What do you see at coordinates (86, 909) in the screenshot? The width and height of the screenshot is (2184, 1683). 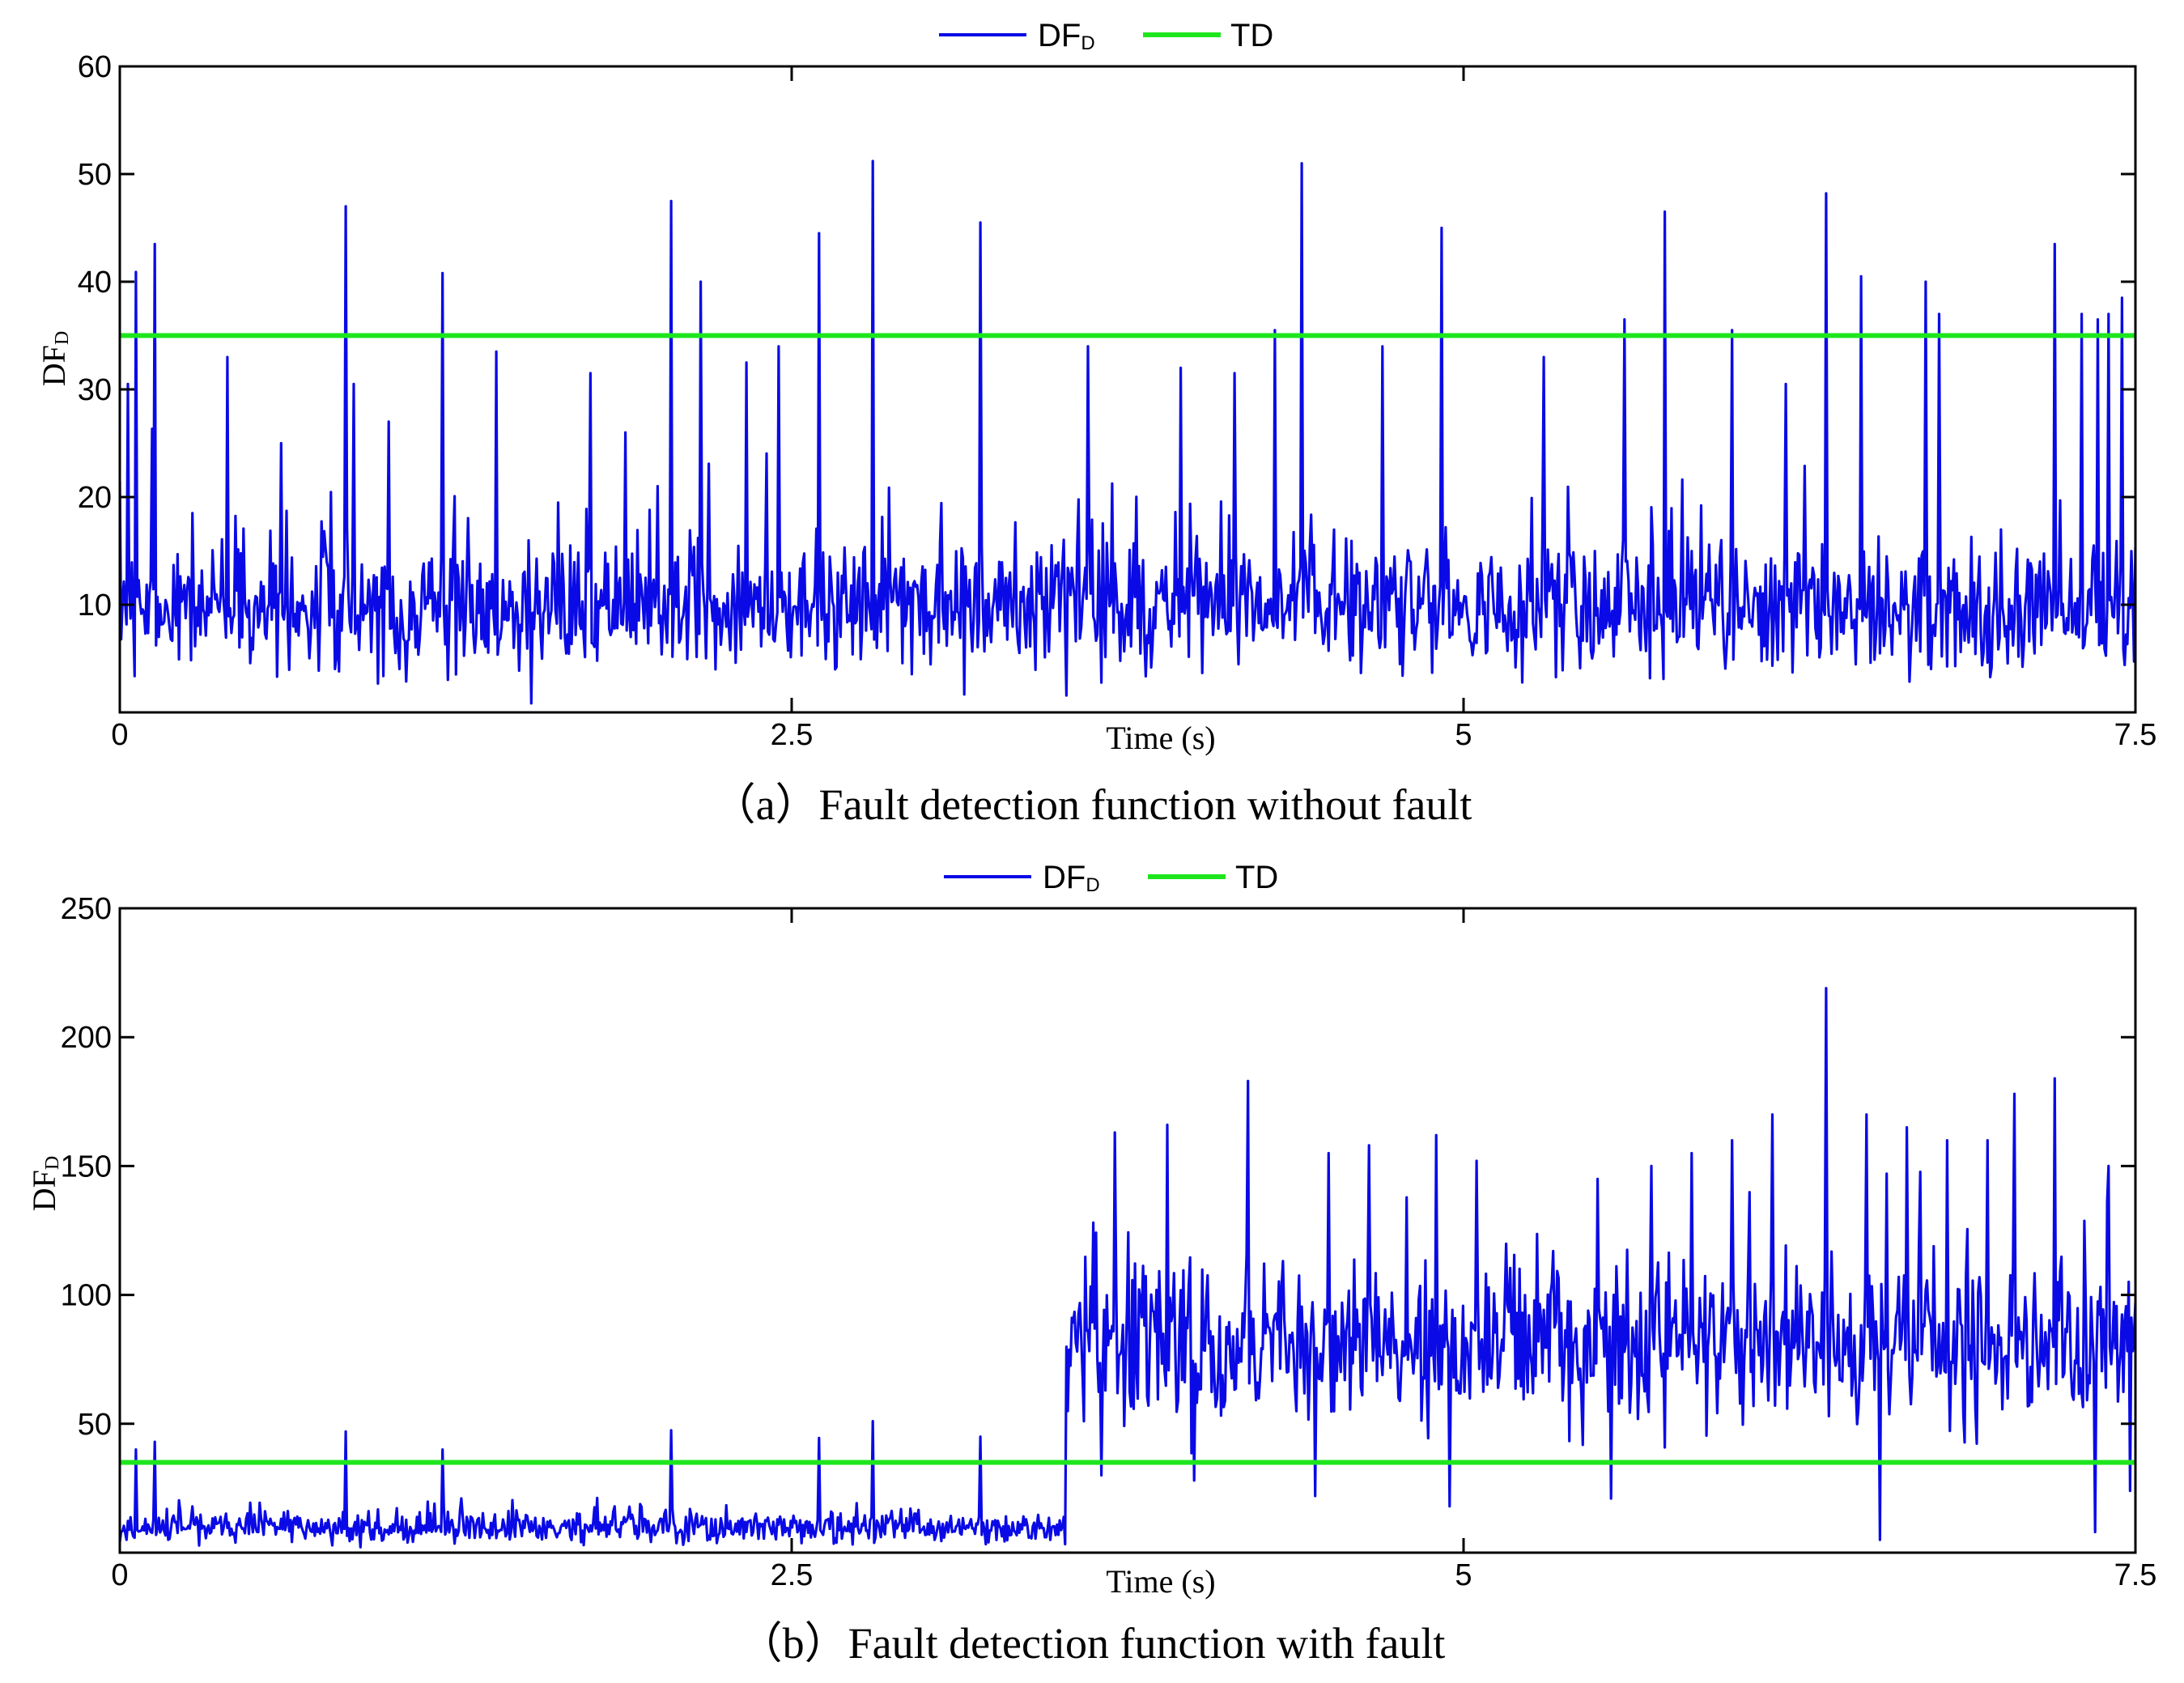 I see `y-tick-label-b-4: 250` at bounding box center [86, 909].